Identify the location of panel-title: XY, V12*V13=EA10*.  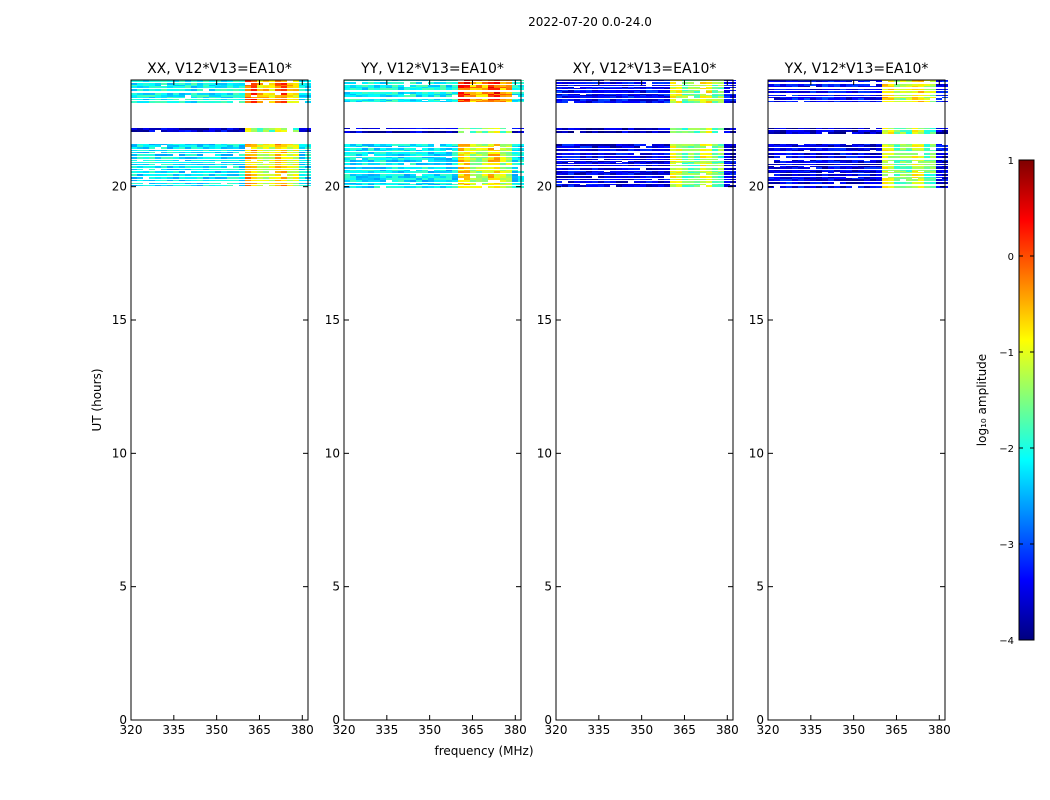
(645, 69).